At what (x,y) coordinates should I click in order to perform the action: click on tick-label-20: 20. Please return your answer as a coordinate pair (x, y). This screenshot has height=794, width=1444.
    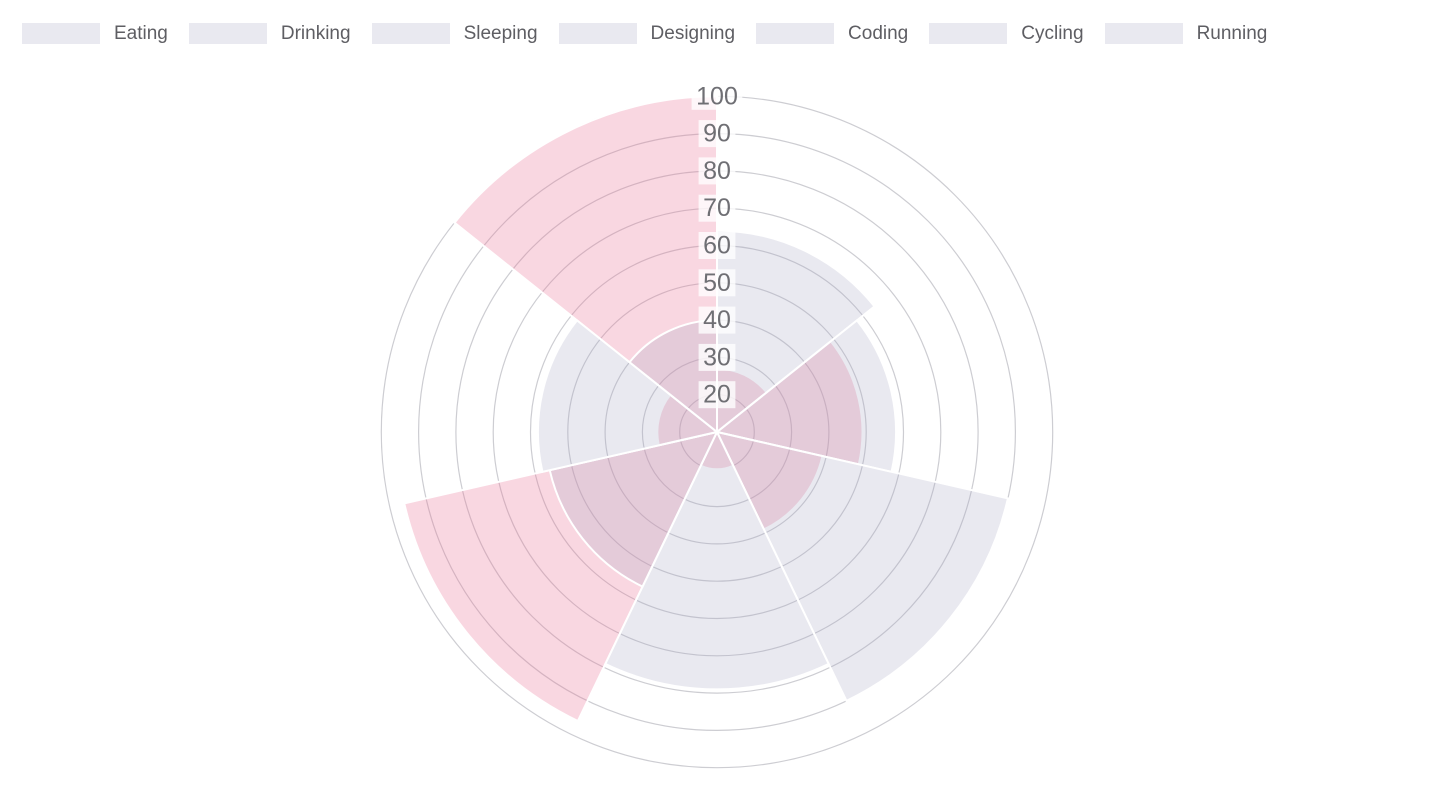
    Looking at the image, I should click on (717, 395).